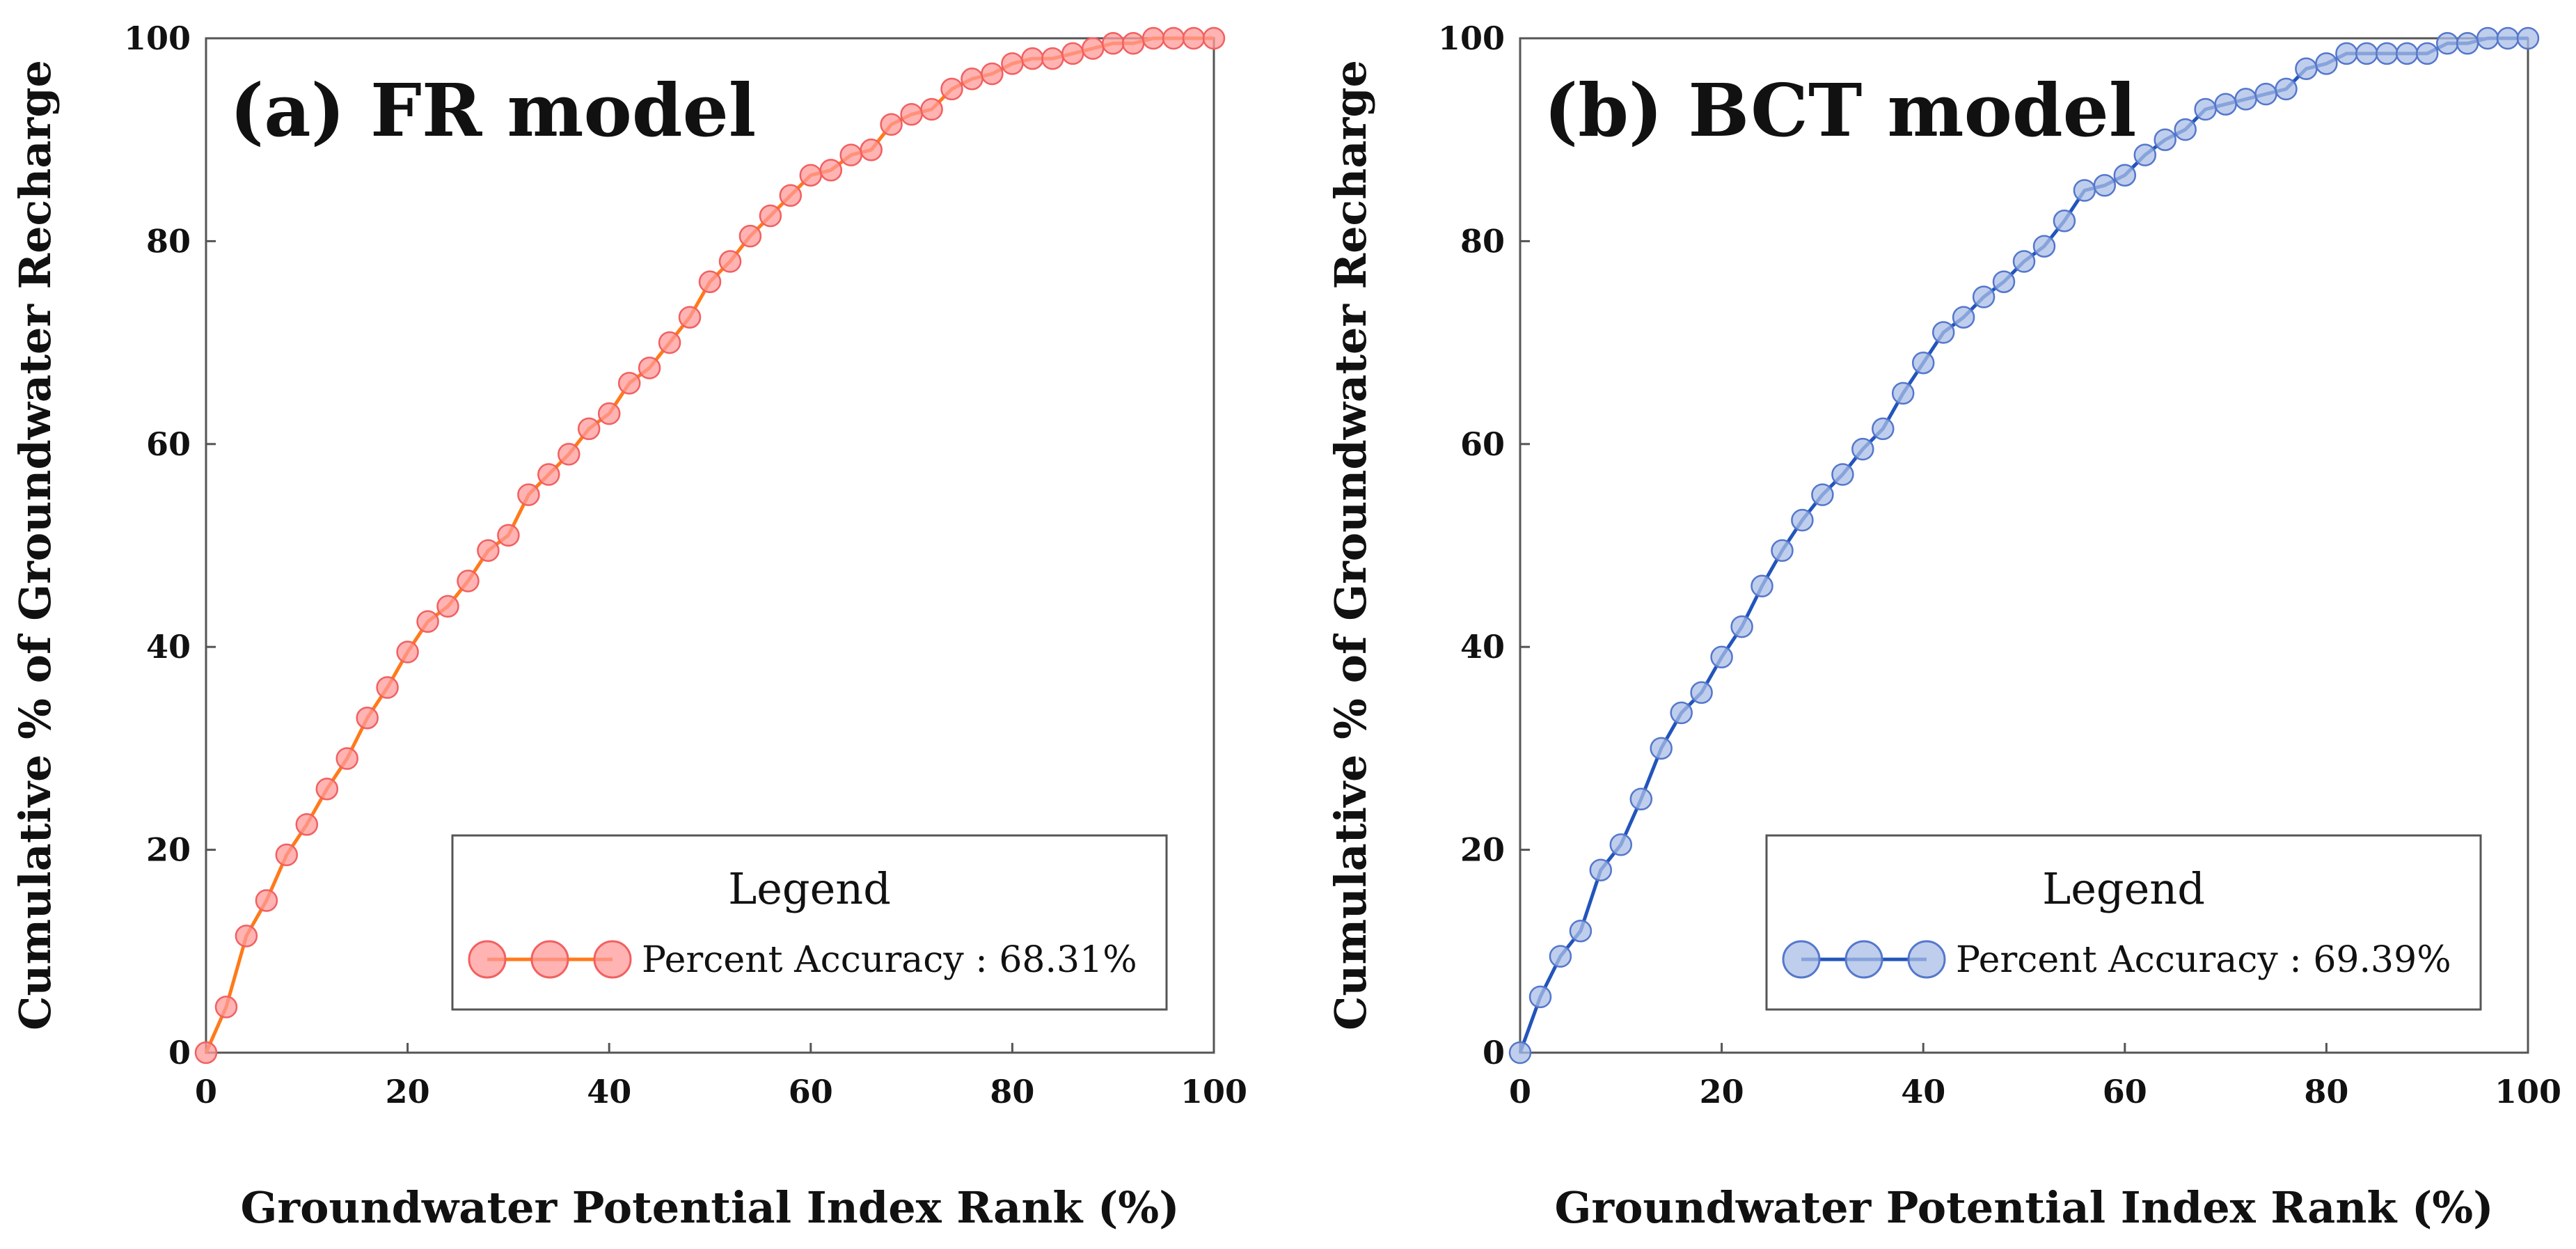 The image size is (2576, 1249). What do you see at coordinates (168, 241) in the screenshot?
I see `y-tick-label: 80` at bounding box center [168, 241].